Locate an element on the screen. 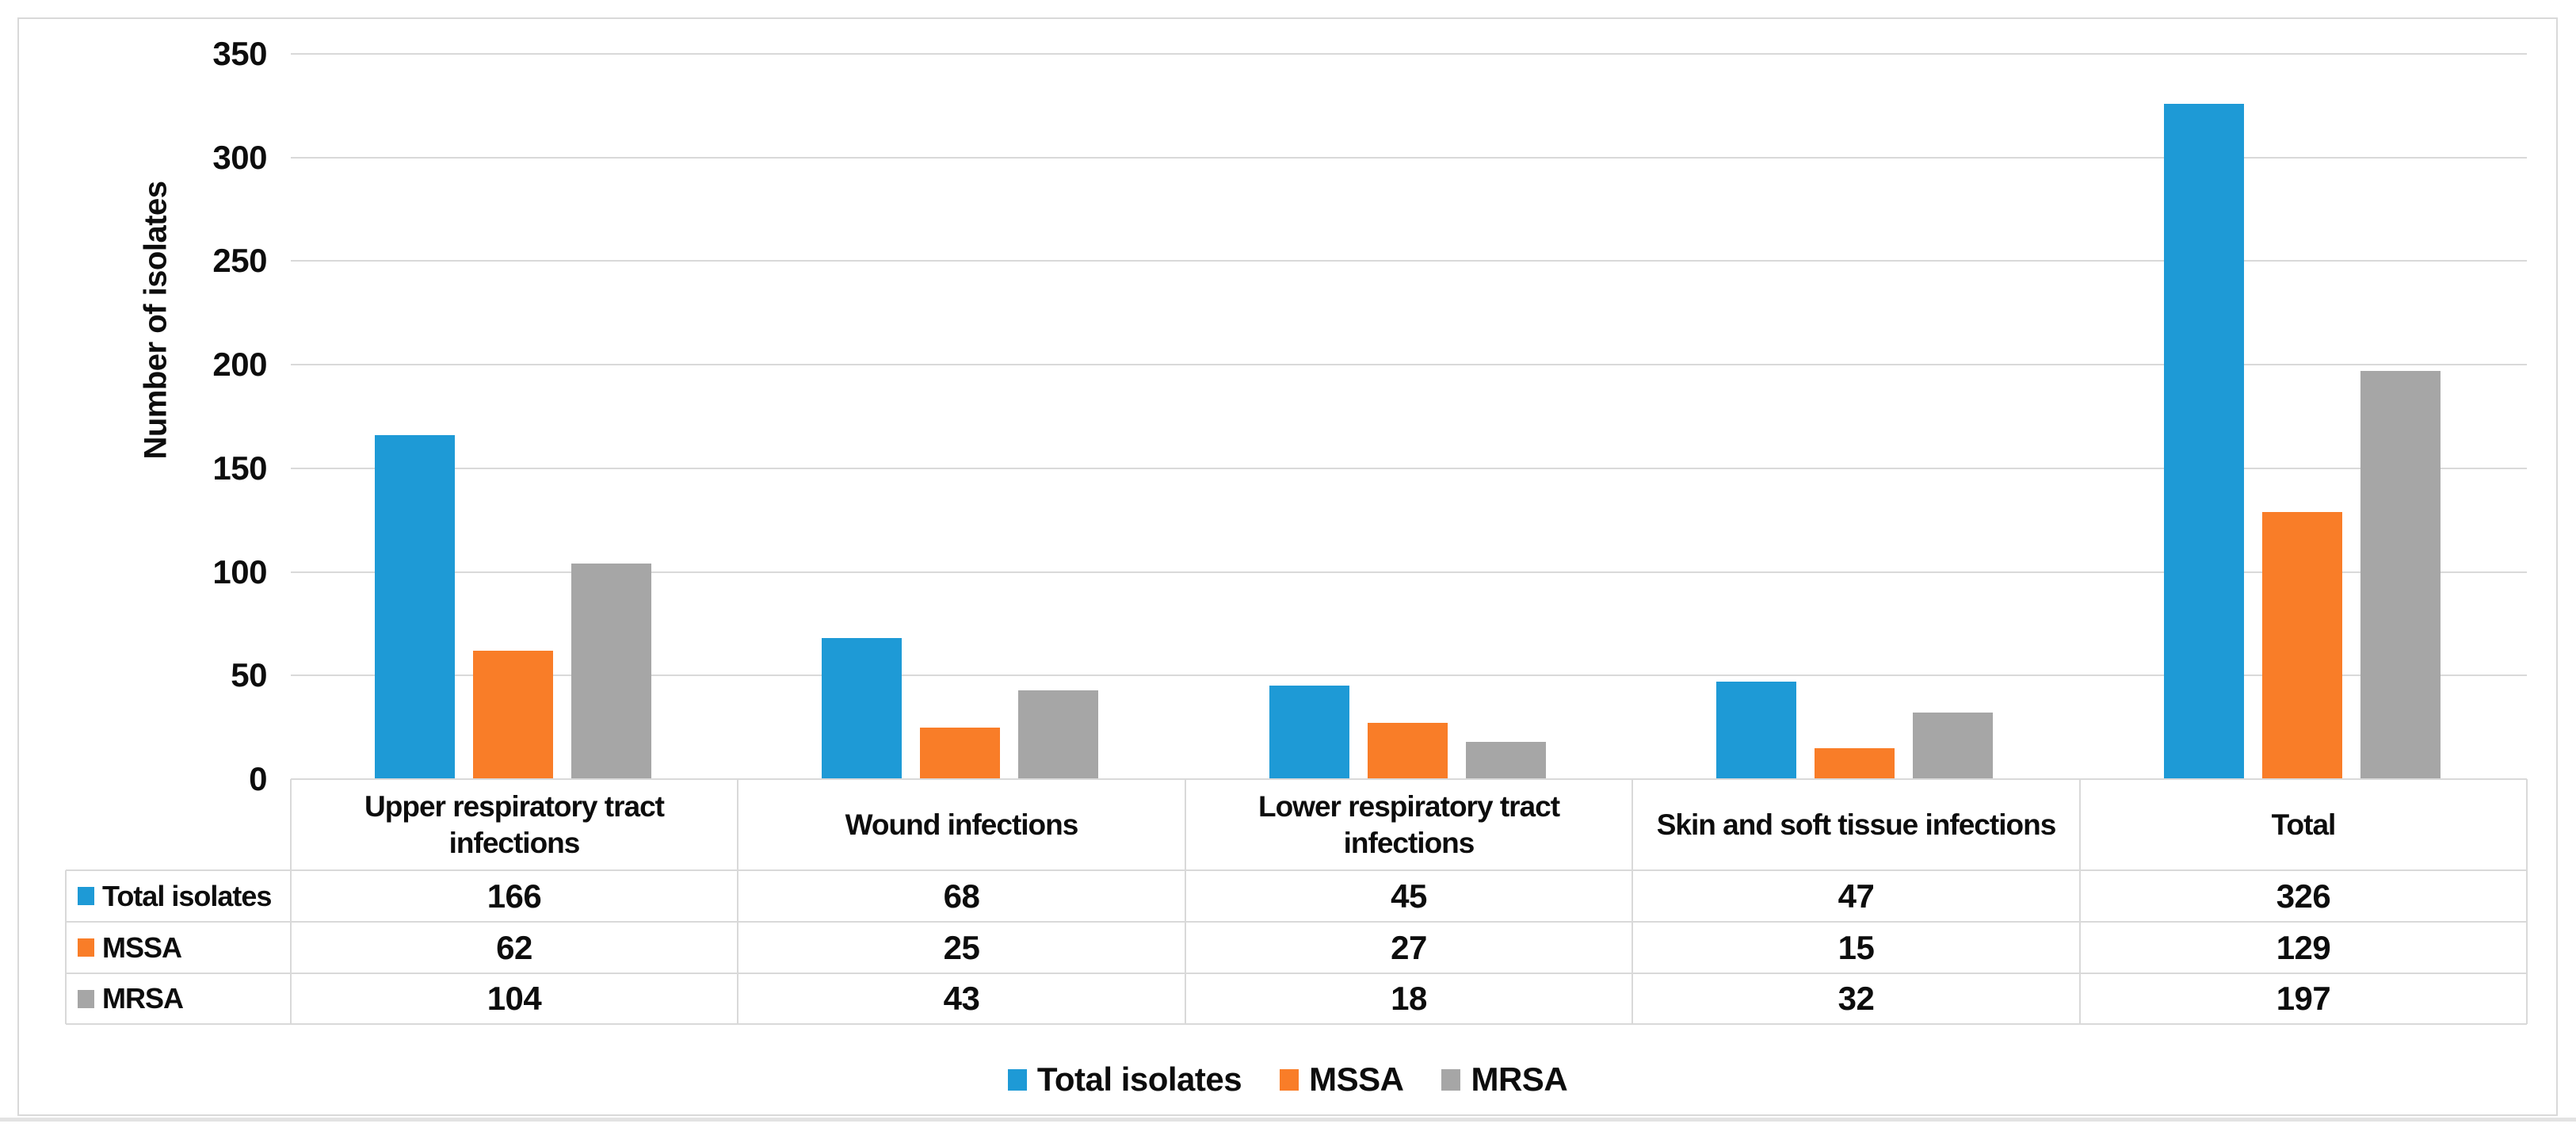  legend-item: Total isolates is located at coordinates (1124, 1079).